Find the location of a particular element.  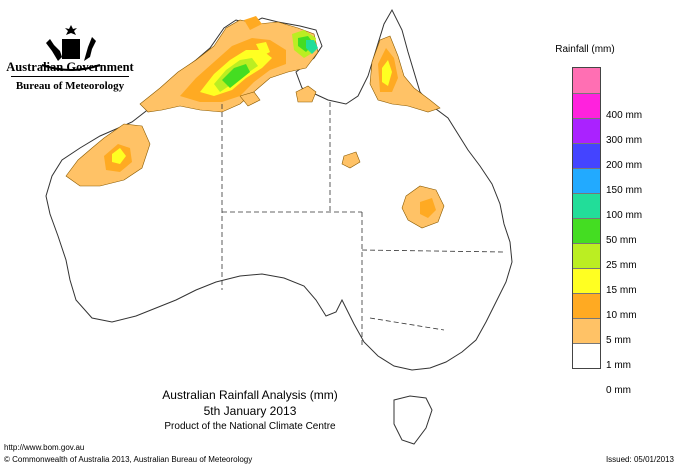

legend-label: 1 mm is located at coordinates (618, 365).